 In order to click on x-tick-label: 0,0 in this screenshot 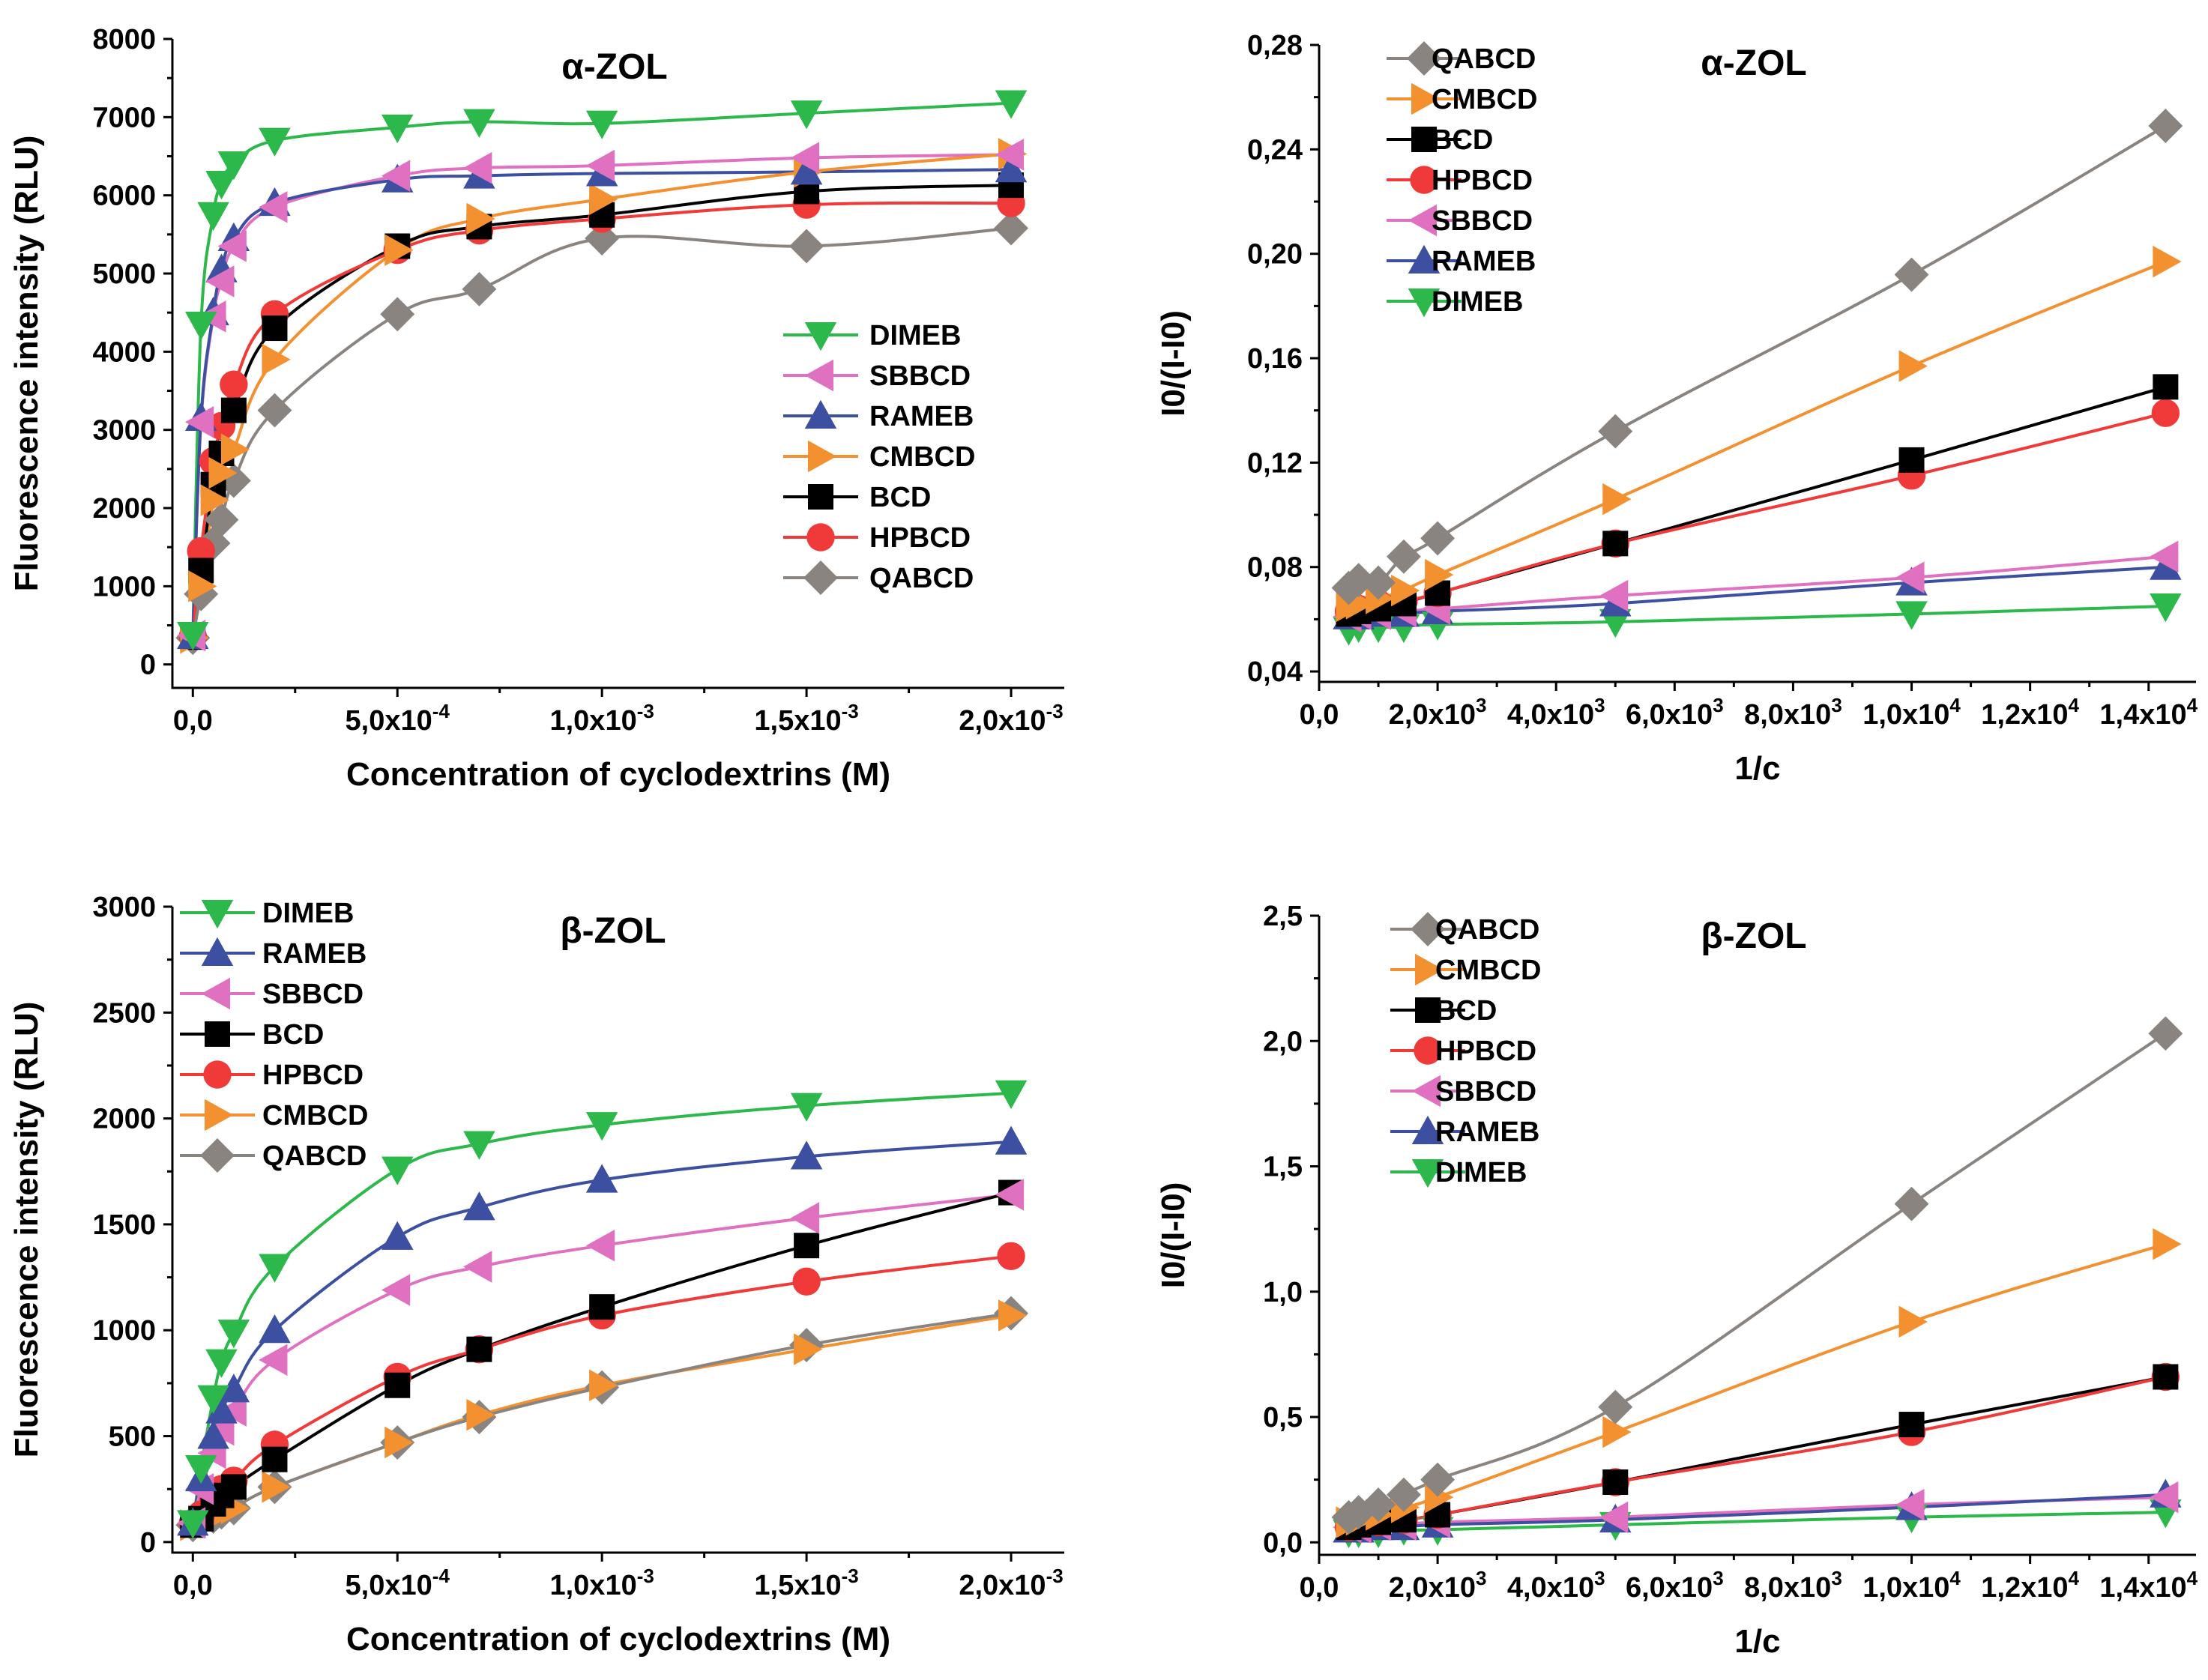, I will do `click(1319, 1588)`.